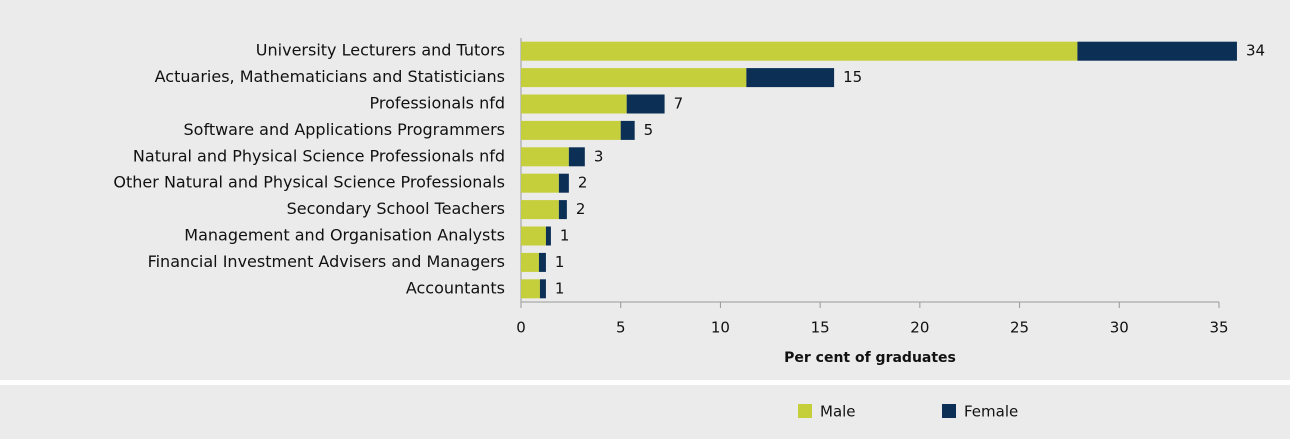  What do you see at coordinates (991, 412) in the screenshot?
I see `legend-label: Female` at bounding box center [991, 412].